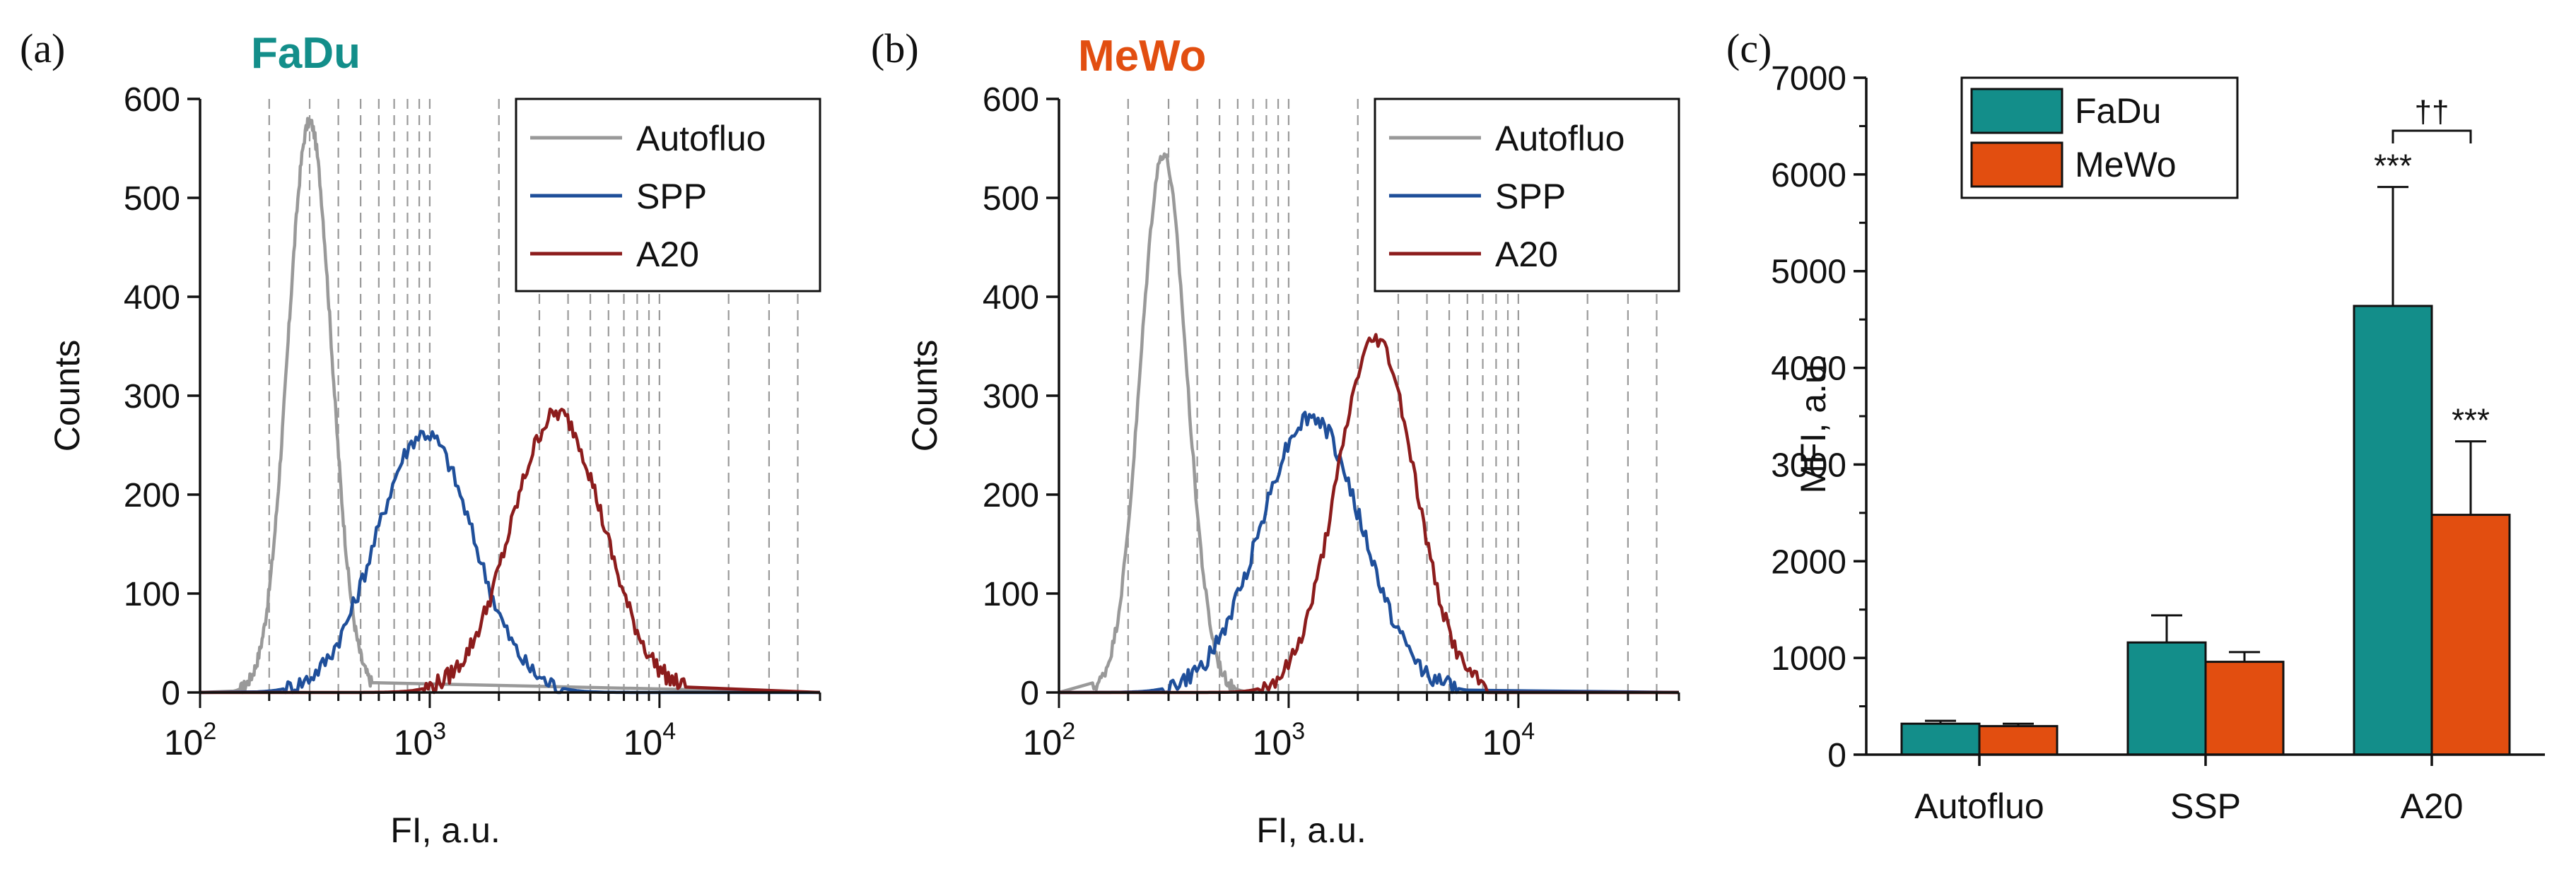  What do you see at coordinates (1808, 465) in the screenshot?
I see `y-tick-label: 3000` at bounding box center [1808, 465].